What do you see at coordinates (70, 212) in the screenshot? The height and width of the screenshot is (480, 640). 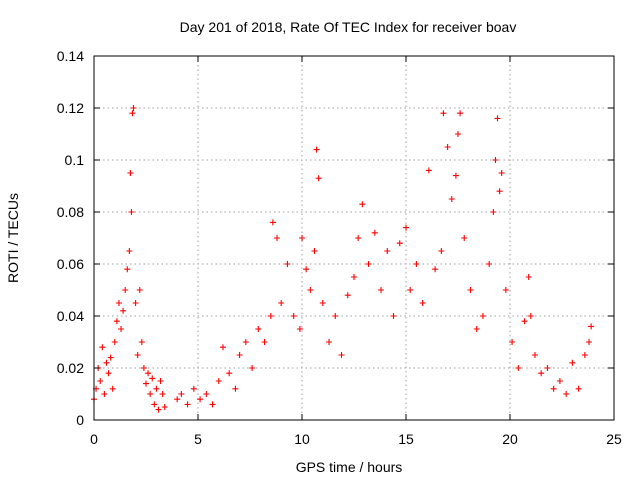 I see `y-tick-label: 0.08` at bounding box center [70, 212].